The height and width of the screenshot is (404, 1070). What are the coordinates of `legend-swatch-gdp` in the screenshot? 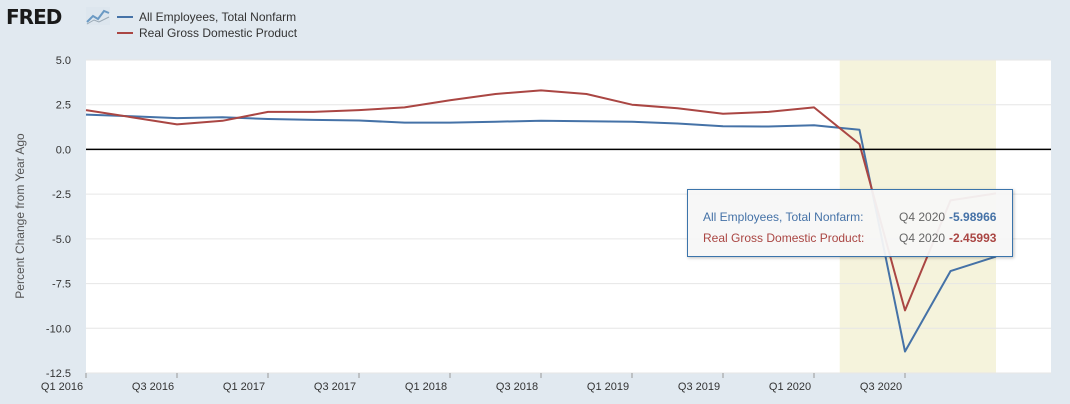 It's located at (125, 33).